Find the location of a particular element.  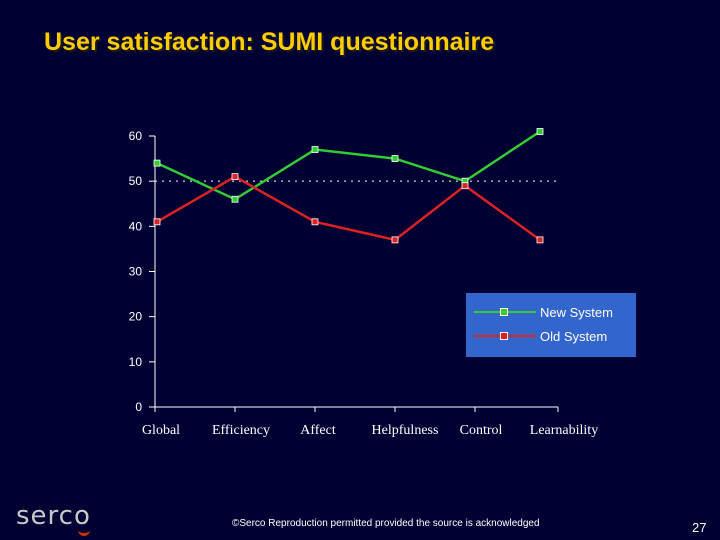

logo-swoosh-icon is located at coordinates (84, 532).